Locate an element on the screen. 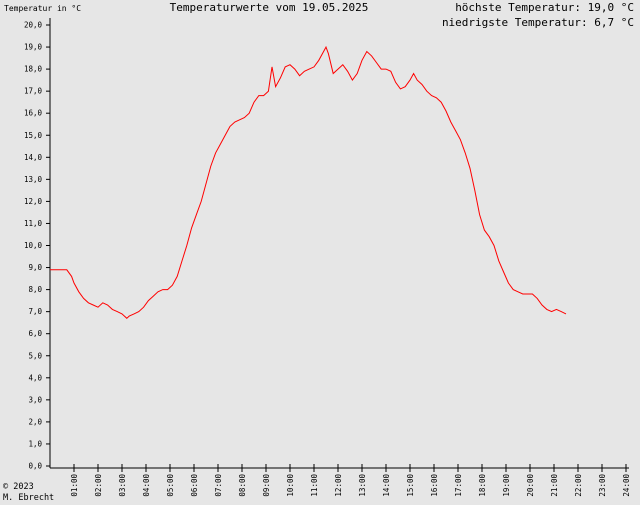  y-tick-label: 8,0 is located at coordinates (35, 289).